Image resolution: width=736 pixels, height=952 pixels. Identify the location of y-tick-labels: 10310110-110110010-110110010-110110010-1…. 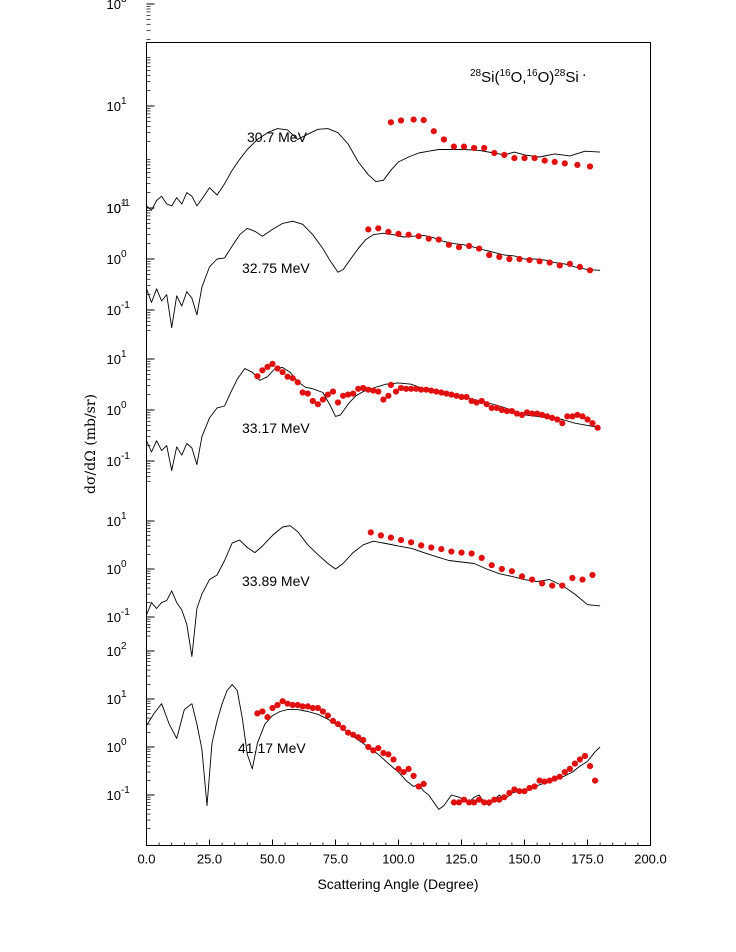
(119, 401).